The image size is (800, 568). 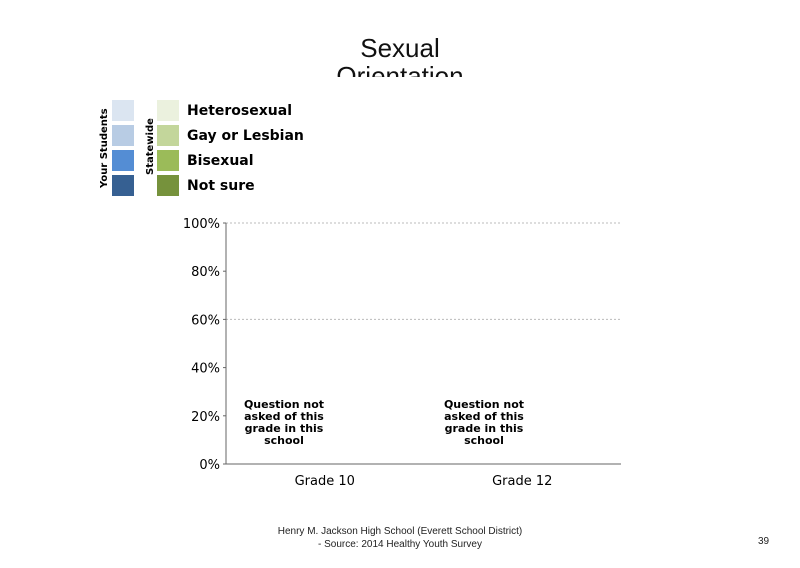 I want to click on chart-title: Sexual Orientation, so click(x=400, y=55).